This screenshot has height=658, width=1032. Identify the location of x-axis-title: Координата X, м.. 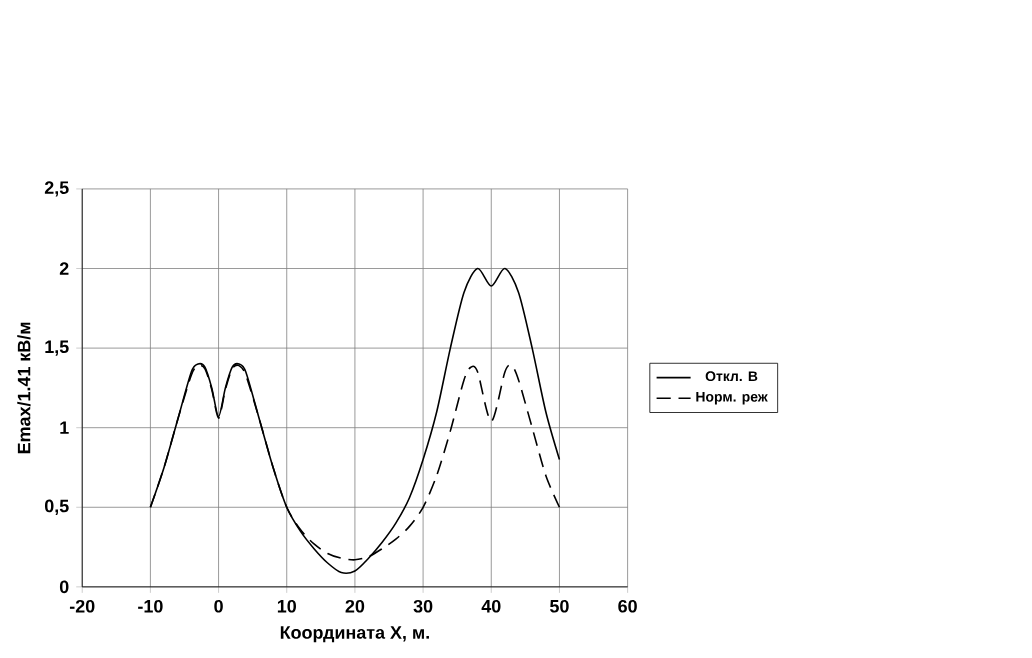
(354, 634).